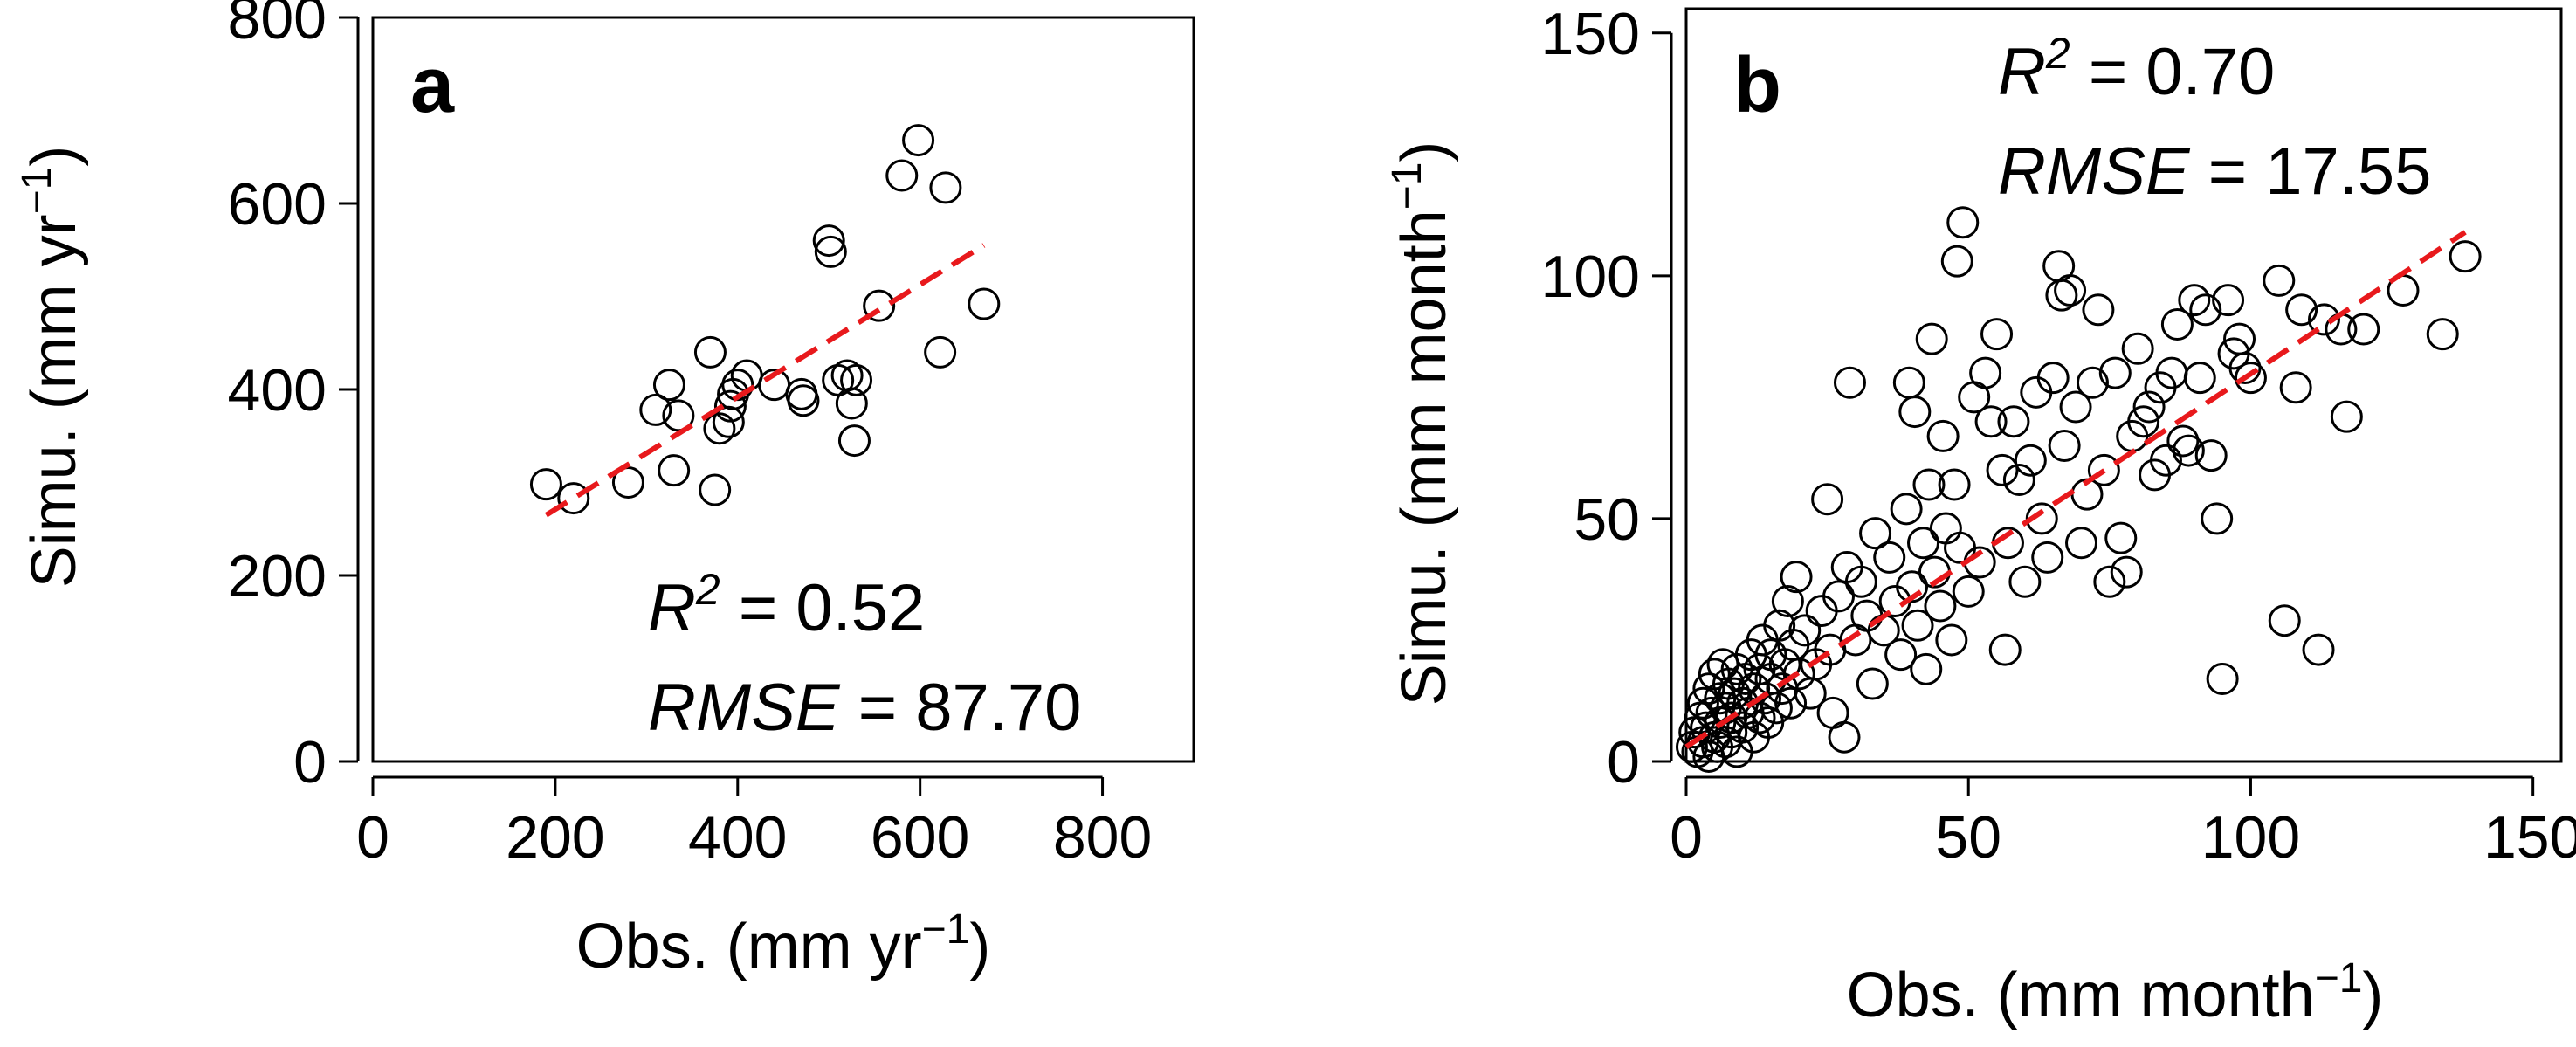 The image size is (2576, 1047). I want to click on panel-a-y-tick-label: 0, so click(310, 763).